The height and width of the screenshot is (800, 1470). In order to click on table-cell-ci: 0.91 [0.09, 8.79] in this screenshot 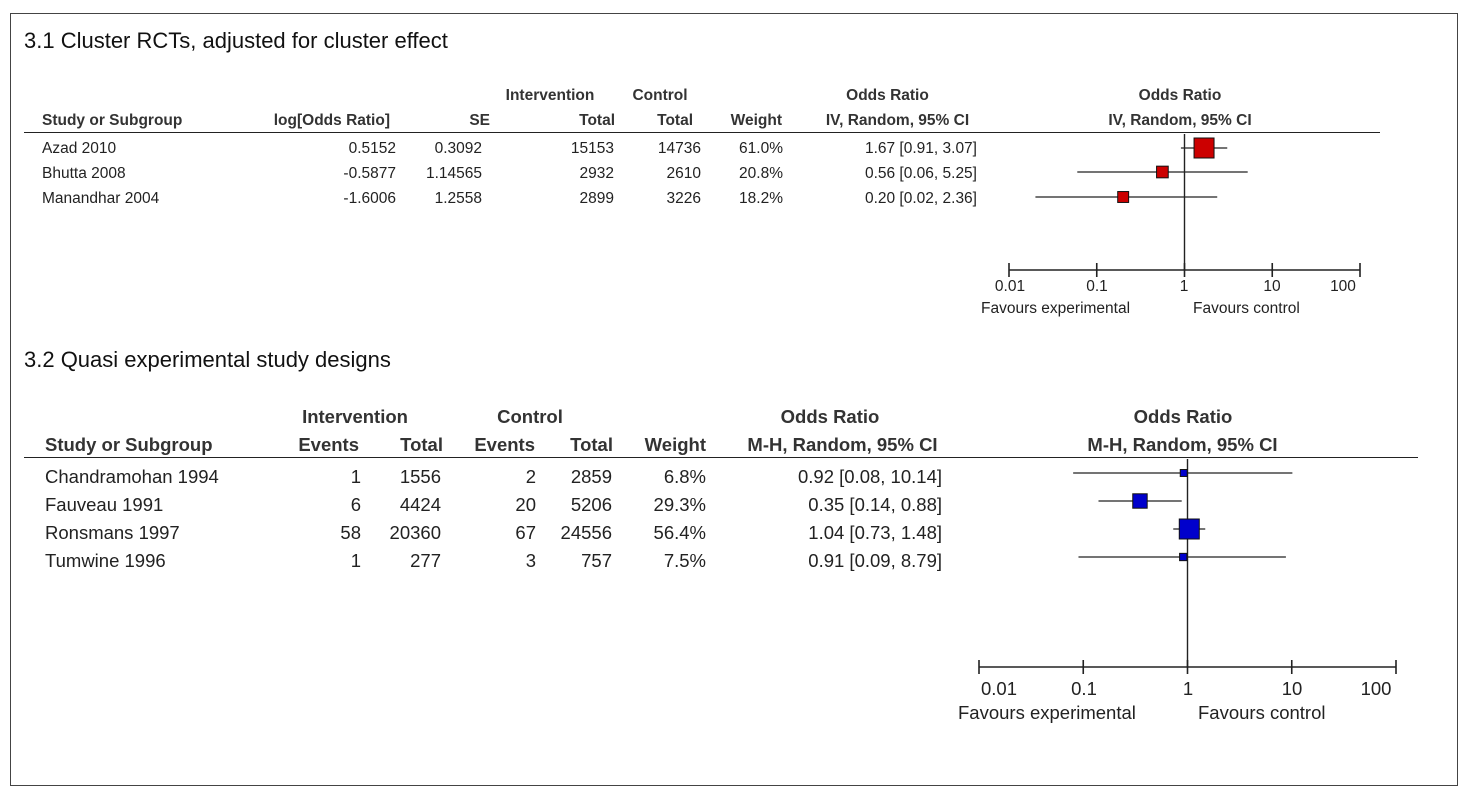, I will do `click(875, 560)`.